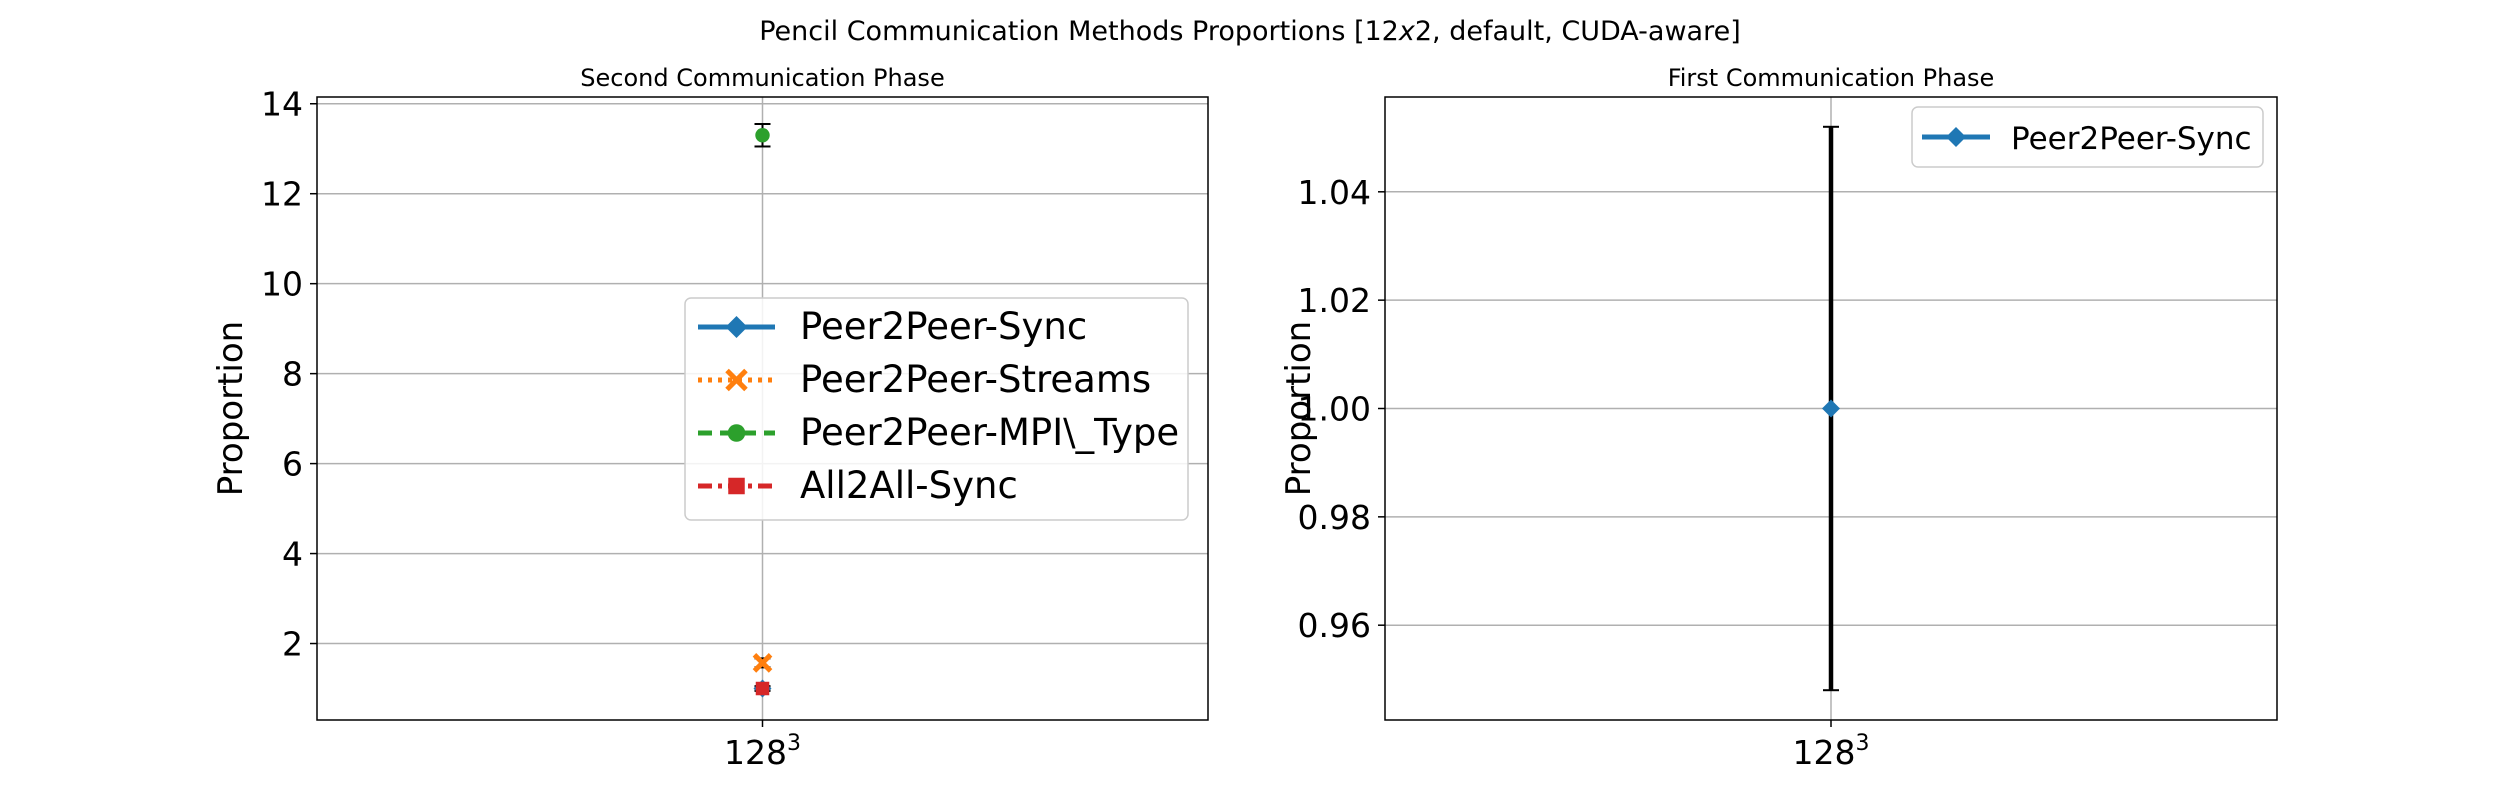 The image size is (2500, 800). I want to click on axes-title: First Communication Phase, so click(1831, 78).